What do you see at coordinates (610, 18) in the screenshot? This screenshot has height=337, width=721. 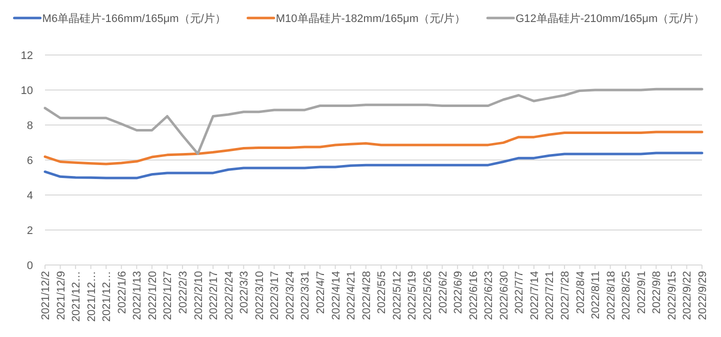 I see `legend-label: G12单晶硅片-210mm/165μm（元/片）` at bounding box center [610, 18].